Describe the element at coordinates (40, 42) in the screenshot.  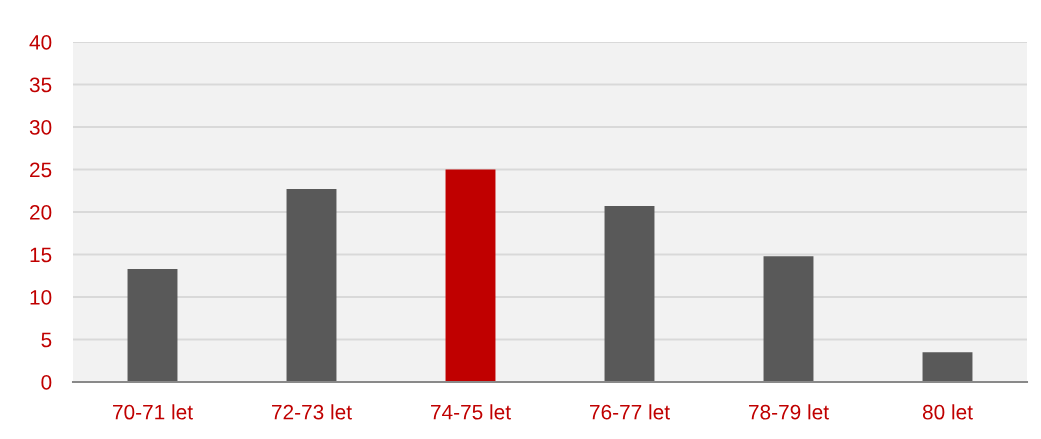
I see `y-tick-label: 40` at that location.